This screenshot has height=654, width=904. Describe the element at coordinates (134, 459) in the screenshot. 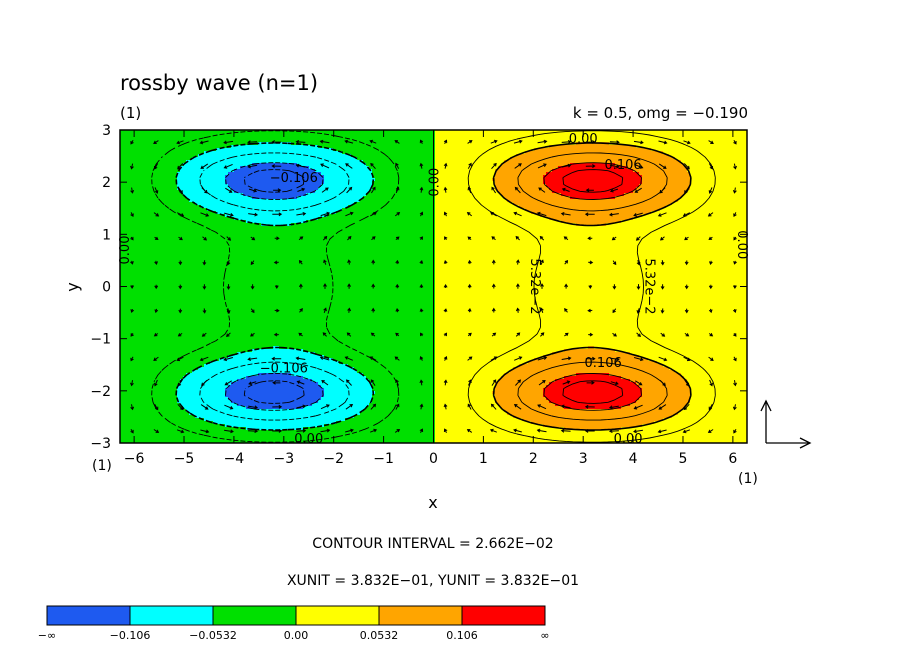

I see `x-tick-label: −6` at that location.